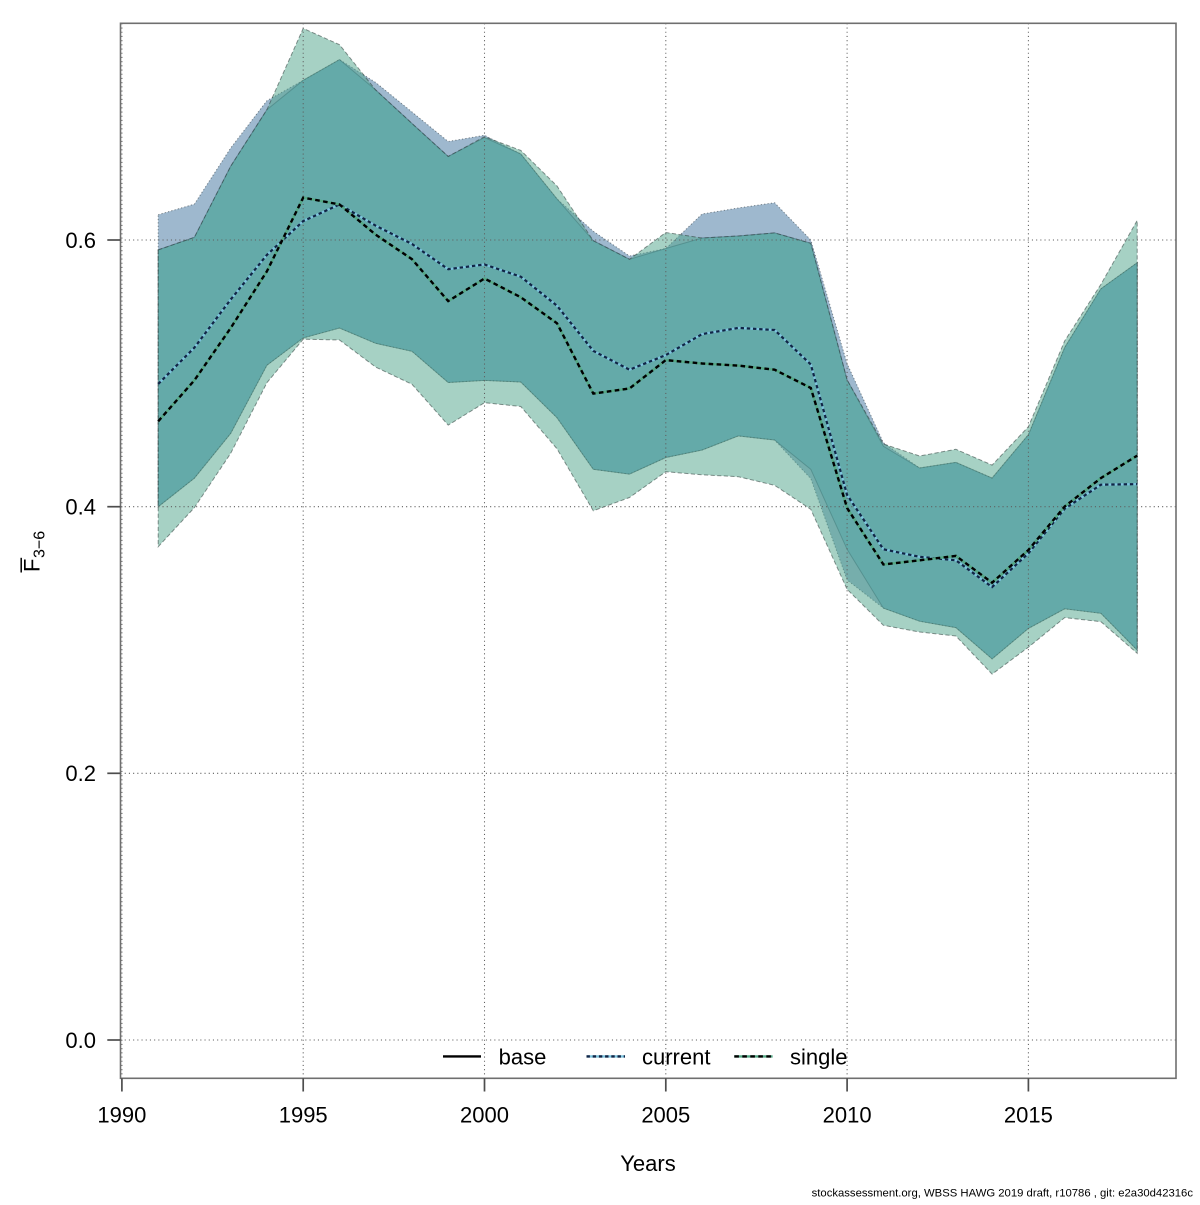 The height and width of the screenshot is (1205, 1200). What do you see at coordinates (40, 544) in the screenshot?
I see `svg-text: 3−6` at bounding box center [40, 544].